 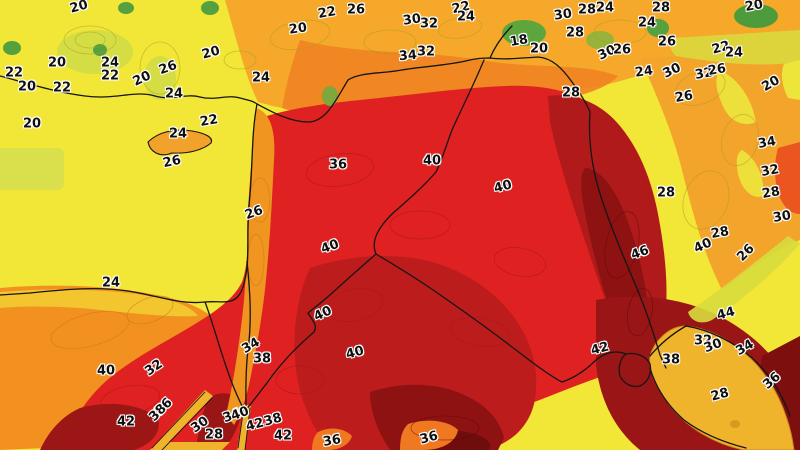 What do you see at coordinates (129, 90) in the screenshot?
I see `turkey-coastline` at bounding box center [129, 90].